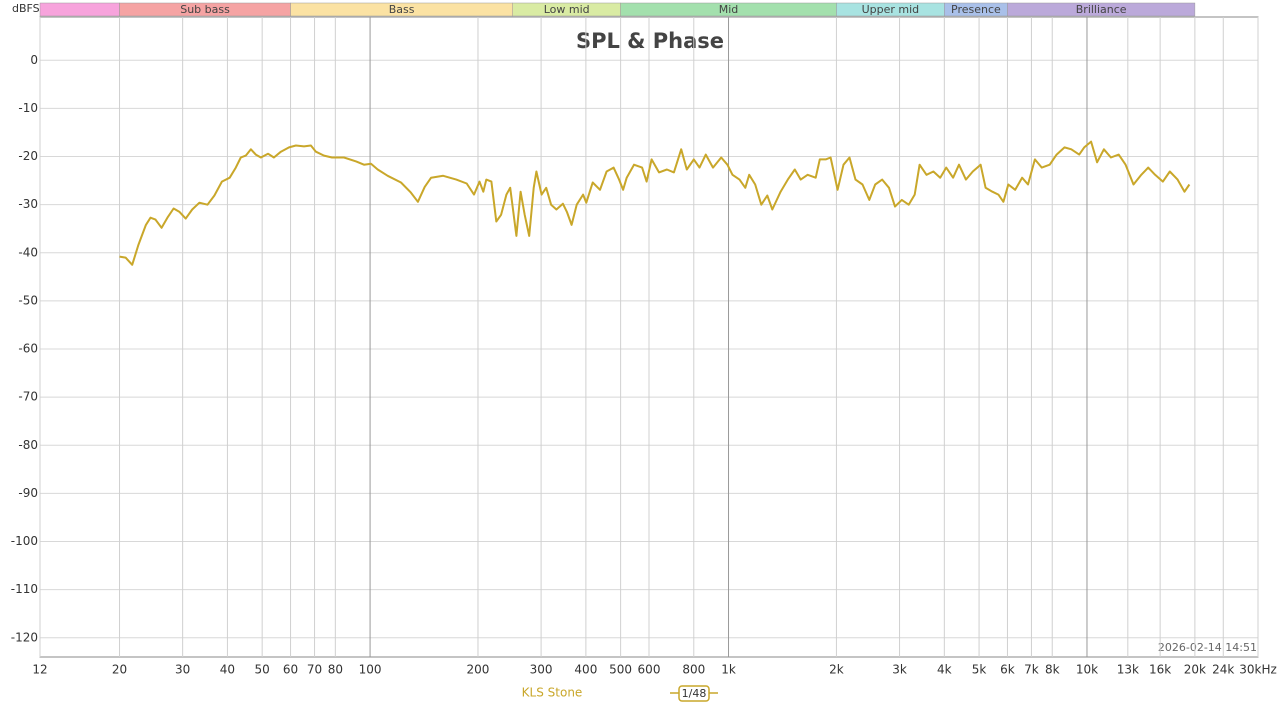  What do you see at coordinates (899, 670) in the screenshot?
I see `x-tick-label: 3k` at bounding box center [899, 670].